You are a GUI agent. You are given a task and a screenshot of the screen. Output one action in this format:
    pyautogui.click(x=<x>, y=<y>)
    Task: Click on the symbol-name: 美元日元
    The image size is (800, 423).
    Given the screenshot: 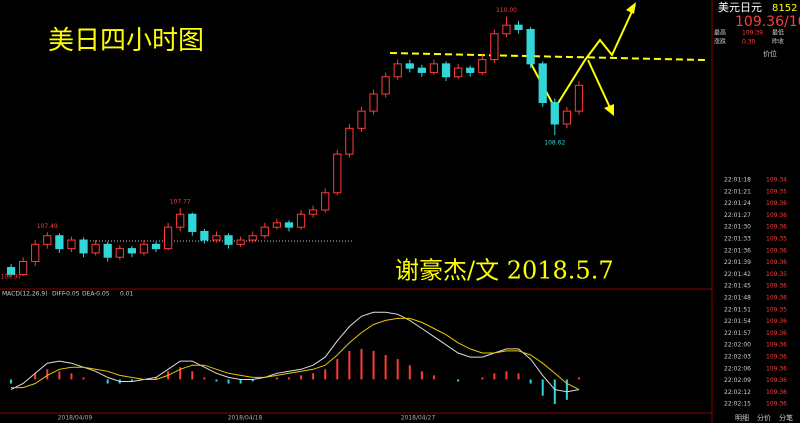 What is the action you would take?
    pyautogui.click(x=740, y=7)
    